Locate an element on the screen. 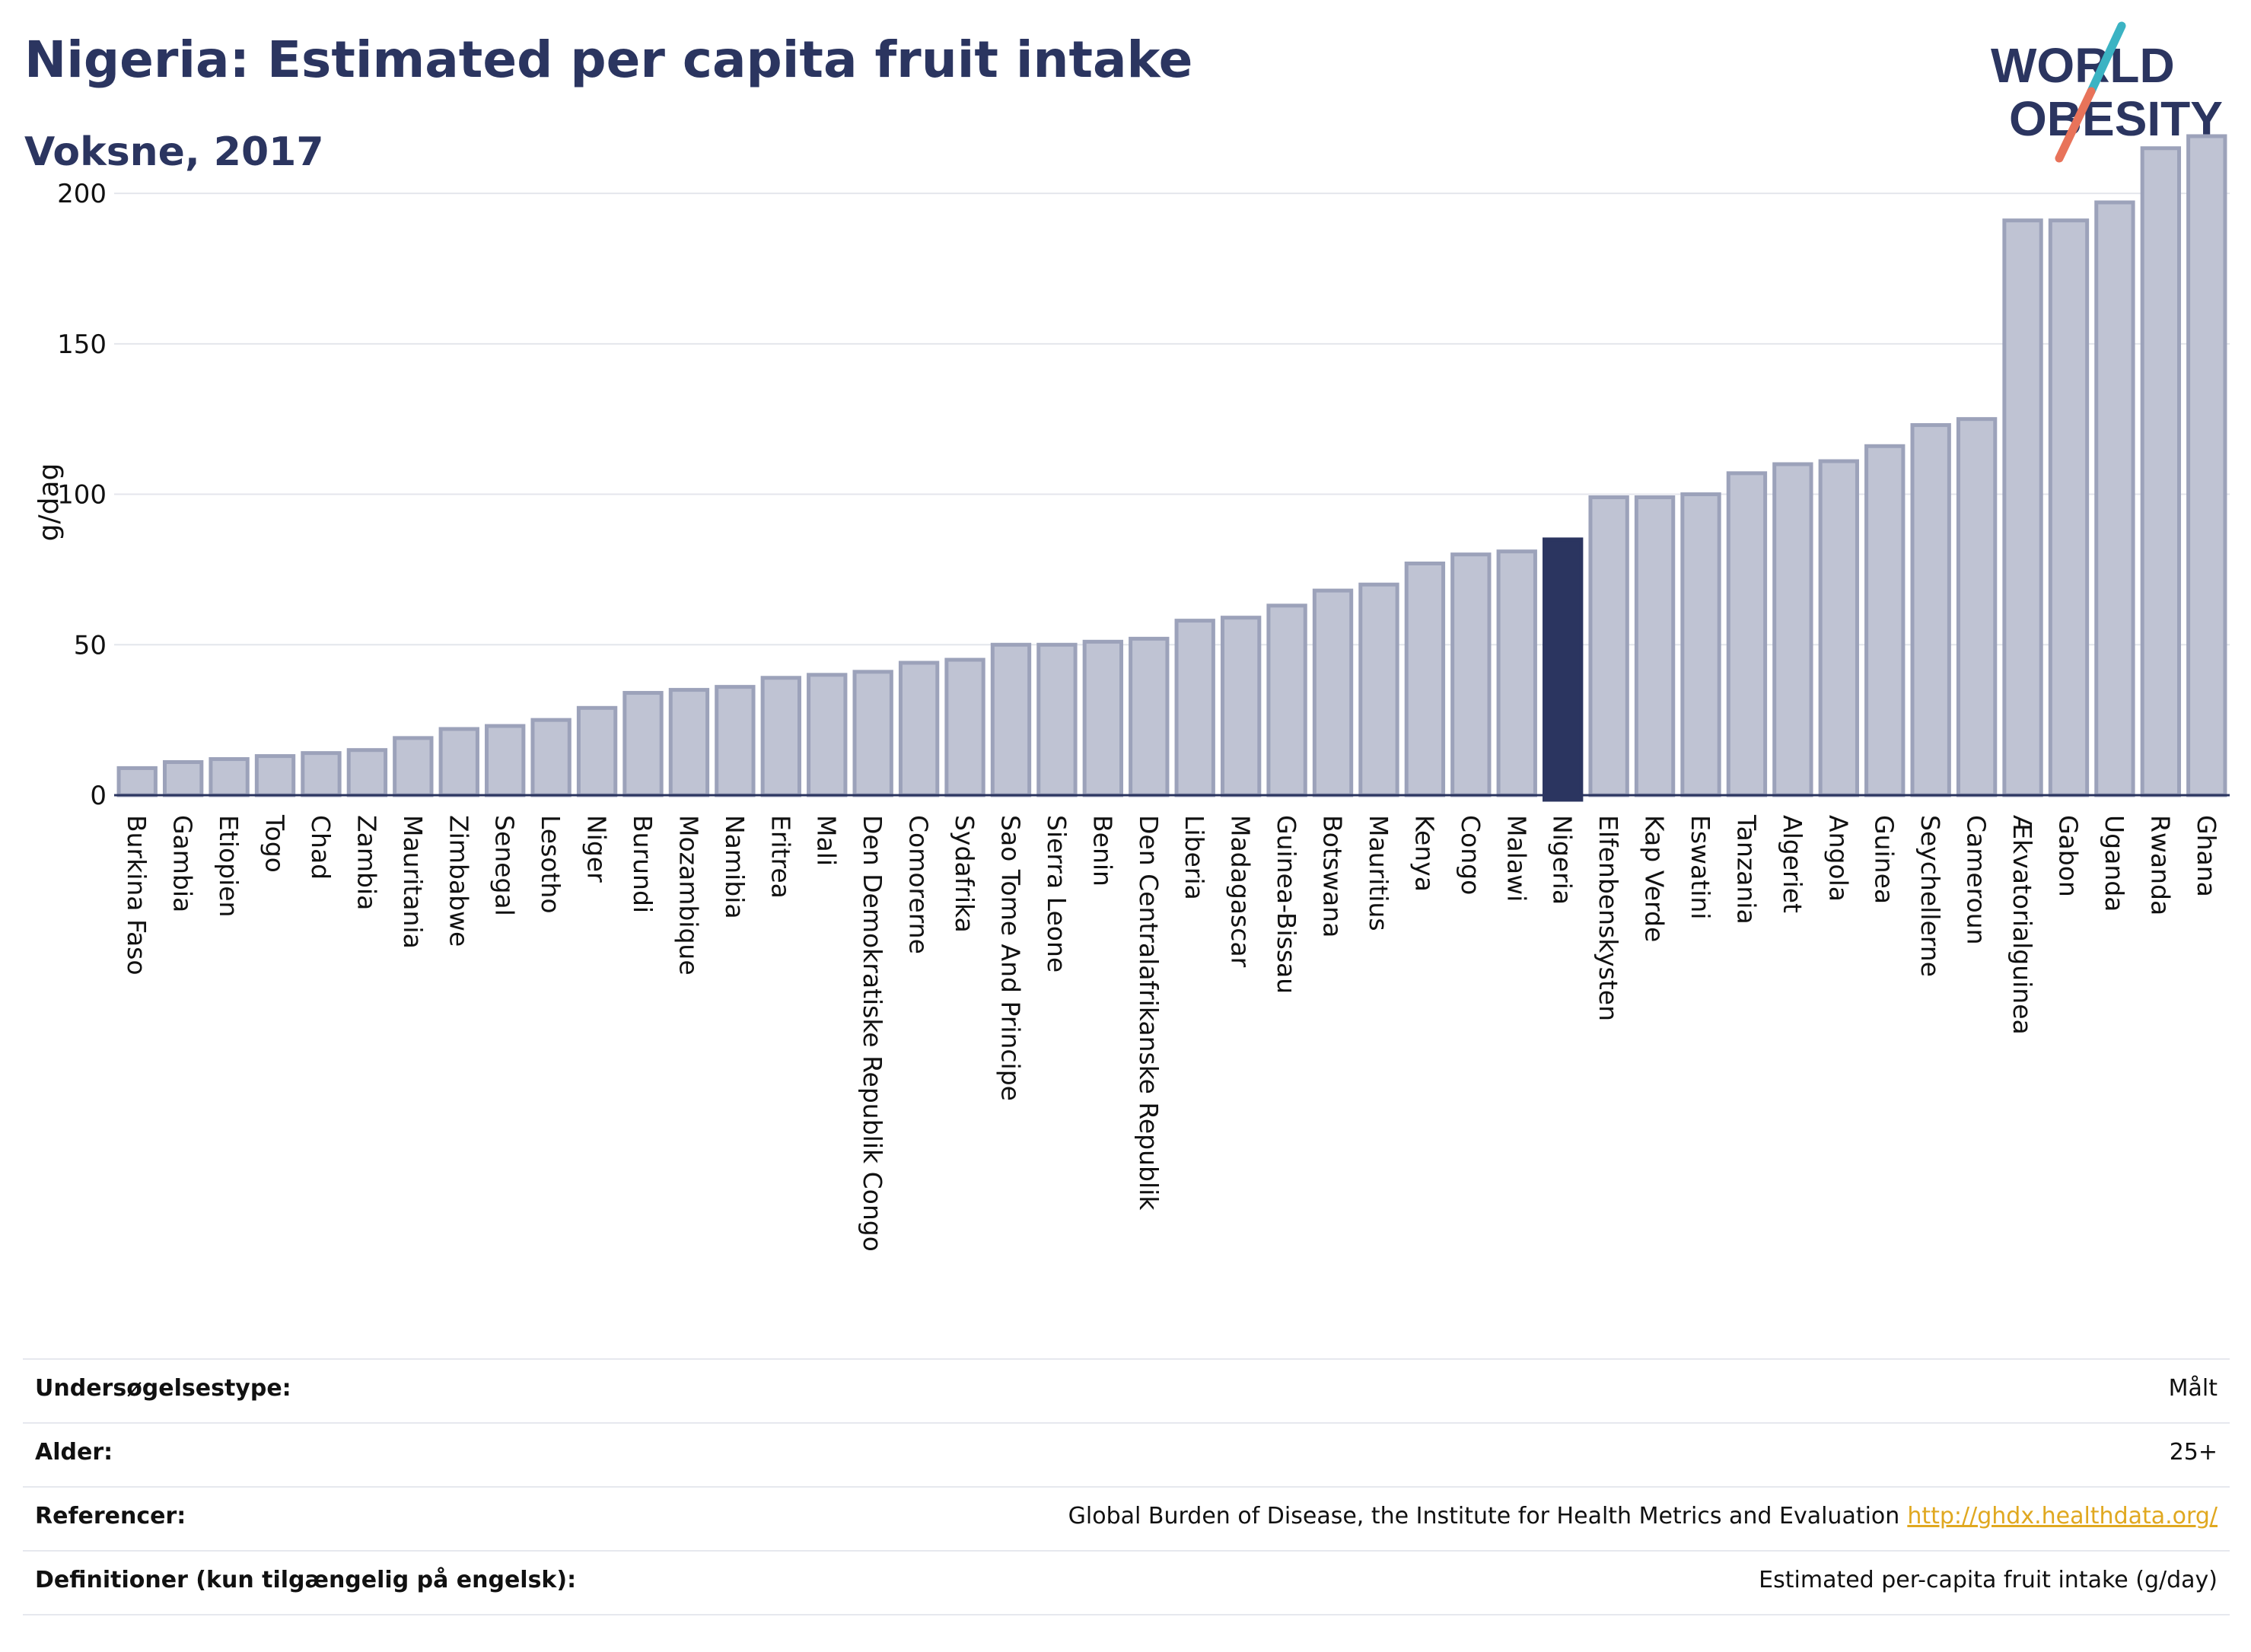 Image resolution: width=2251 pixels, height=1652 pixels. x-tick-label: Guinea-Bissau is located at coordinates (1286, 905).